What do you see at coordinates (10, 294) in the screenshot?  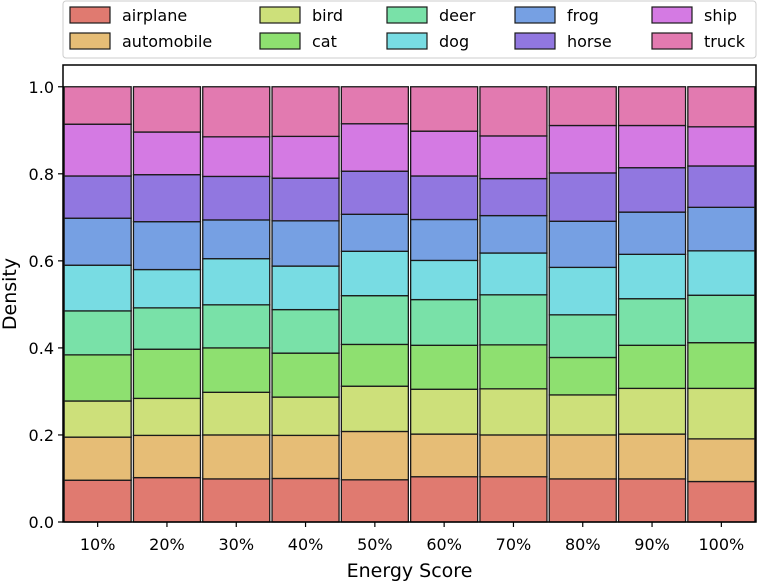 I see `y-axis-title: Density` at bounding box center [10, 294].